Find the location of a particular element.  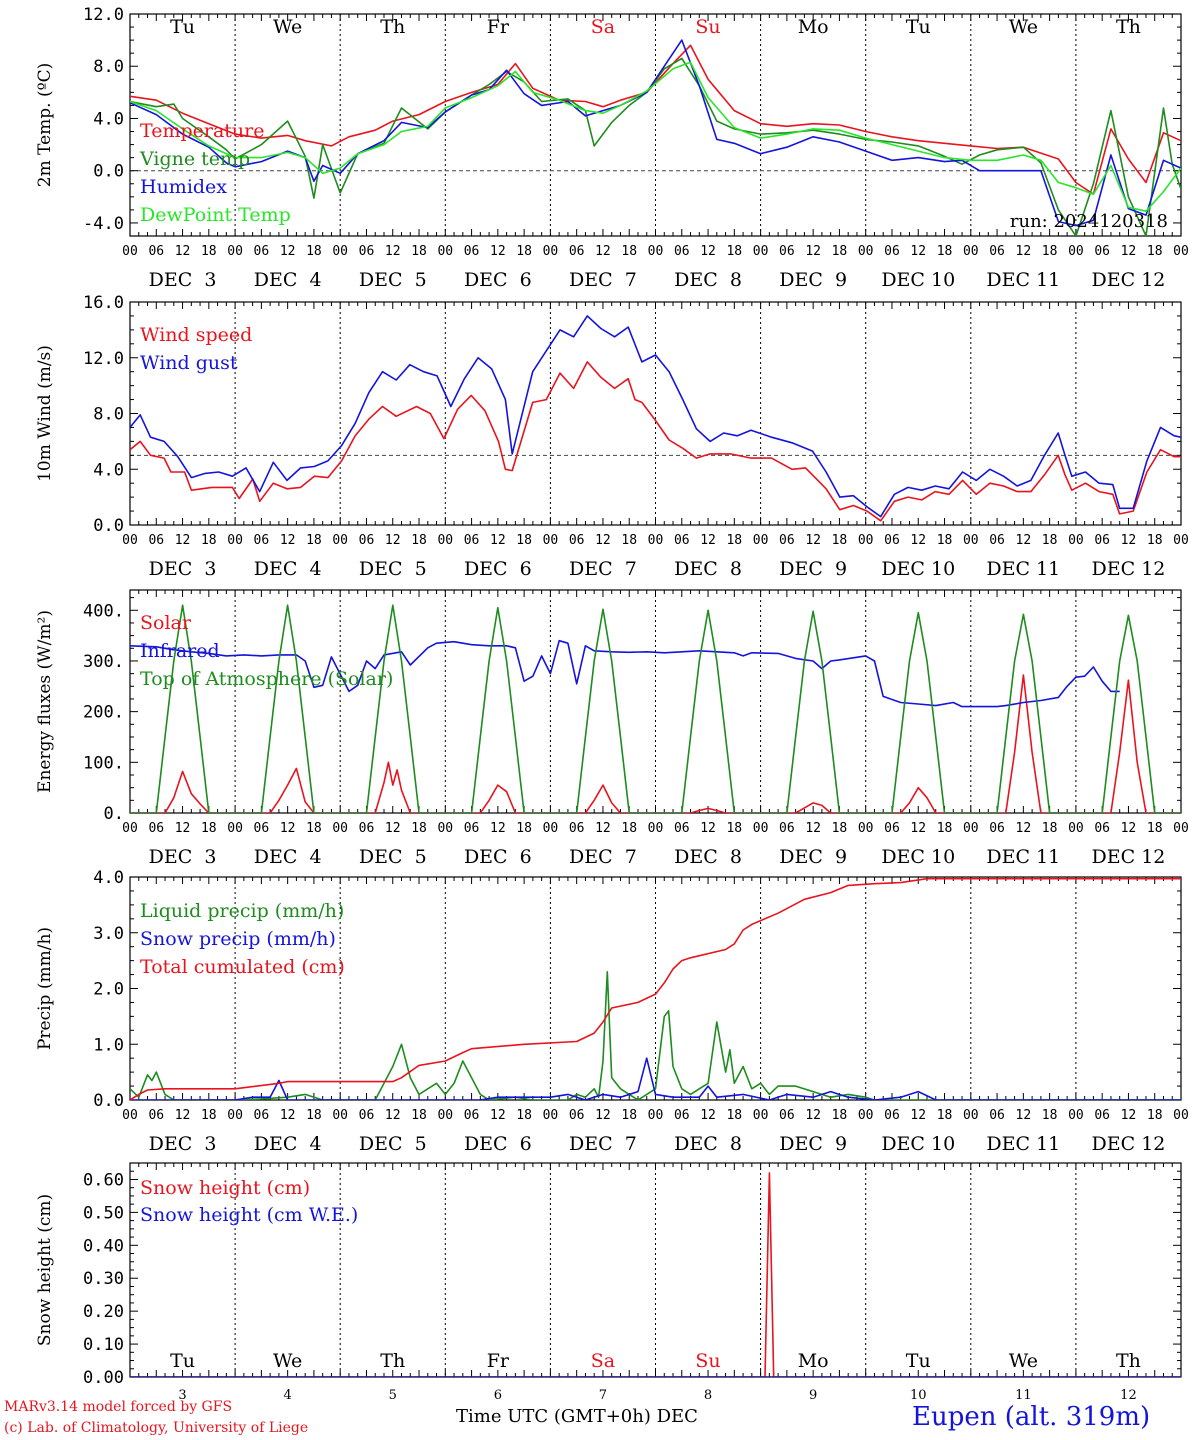

day-number-label: 3 is located at coordinates (182, 1395).